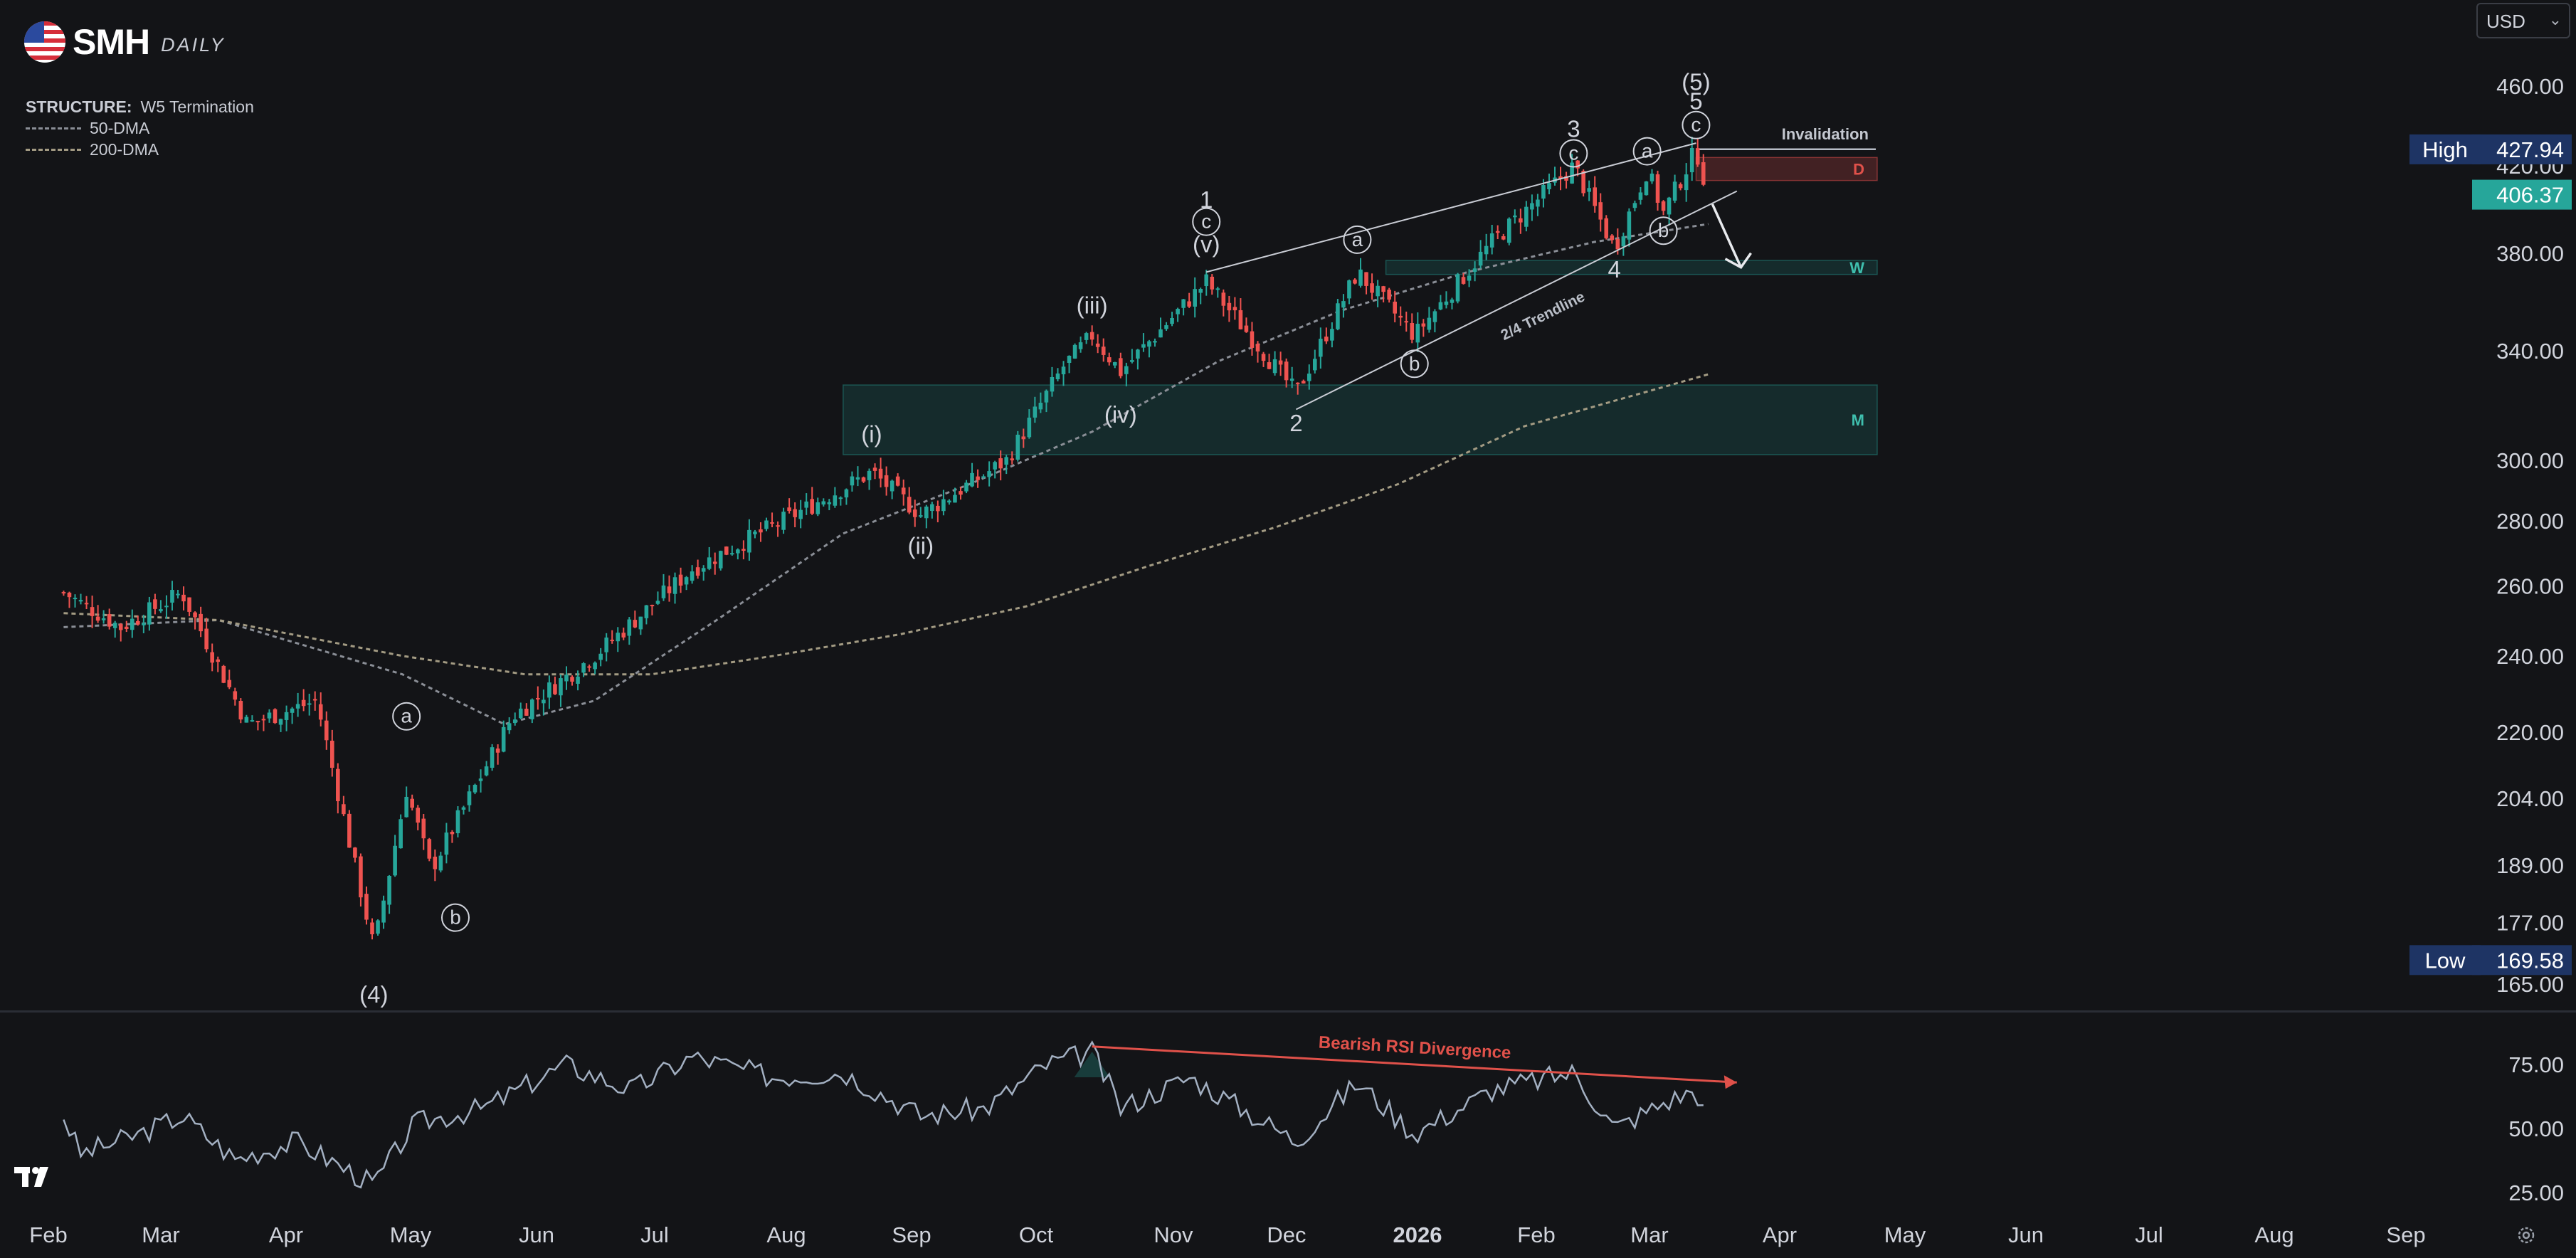 This screenshot has height=1258, width=2576. What do you see at coordinates (2523, 21) in the screenshot?
I see `currency-select: USD ⌄` at bounding box center [2523, 21].